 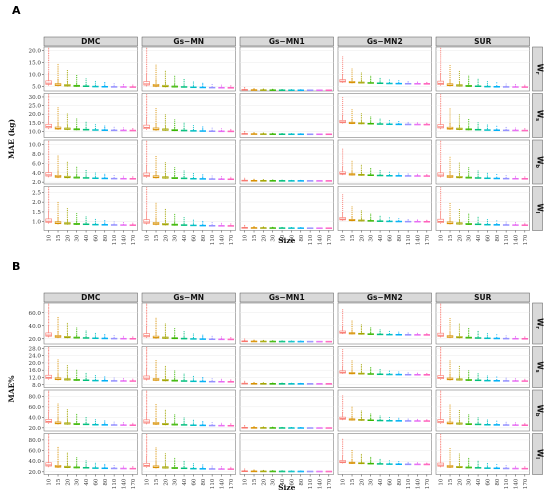 I want to click on x-tick-label: 30, so click(x=470, y=482).